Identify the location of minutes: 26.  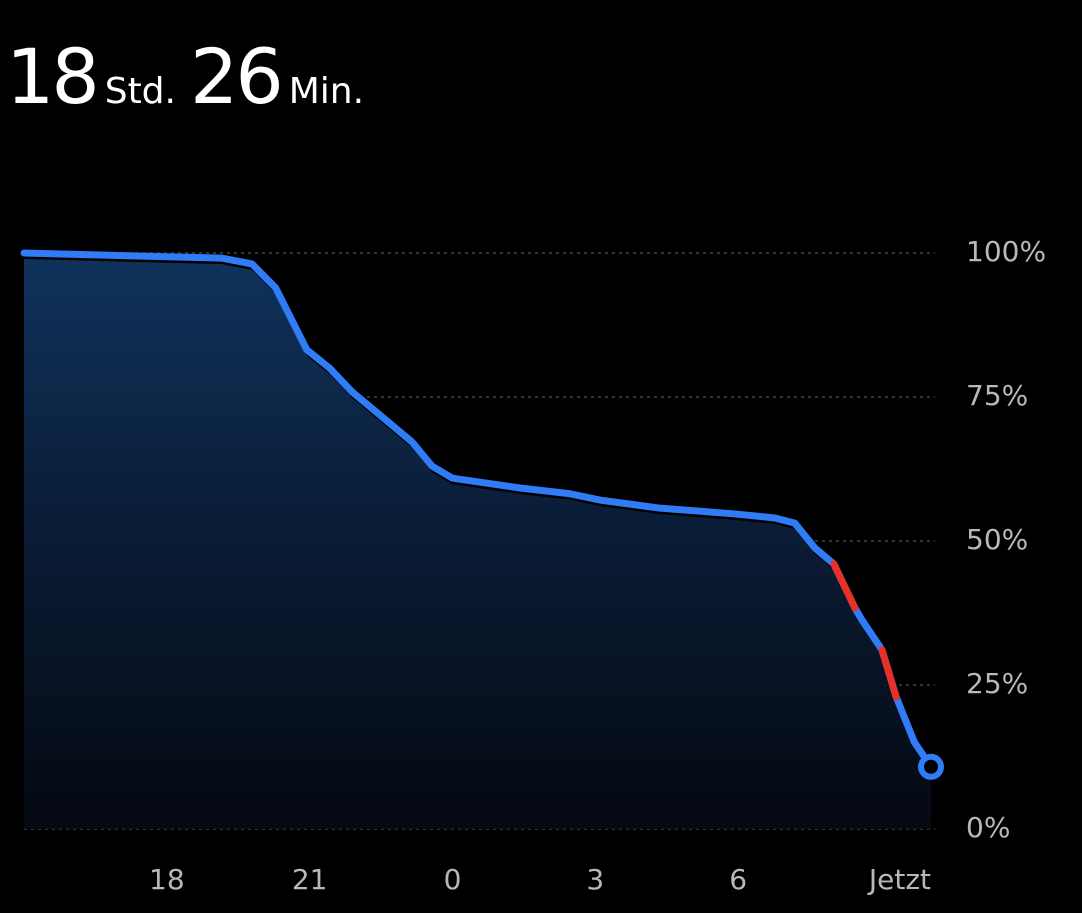
(236, 76).